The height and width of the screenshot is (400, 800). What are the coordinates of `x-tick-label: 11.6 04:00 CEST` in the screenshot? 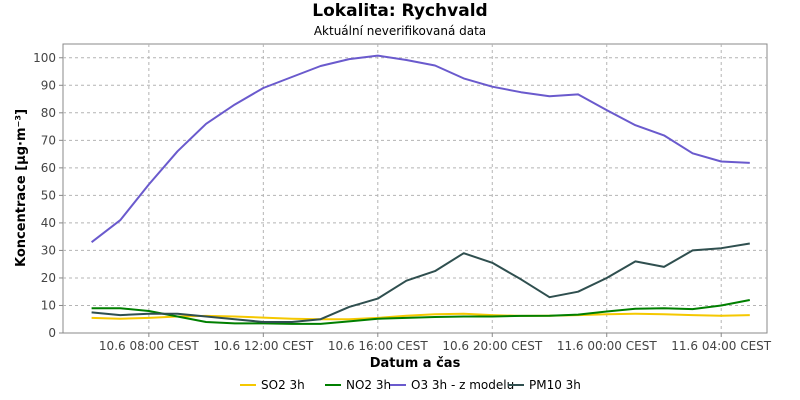 It's located at (721, 346).